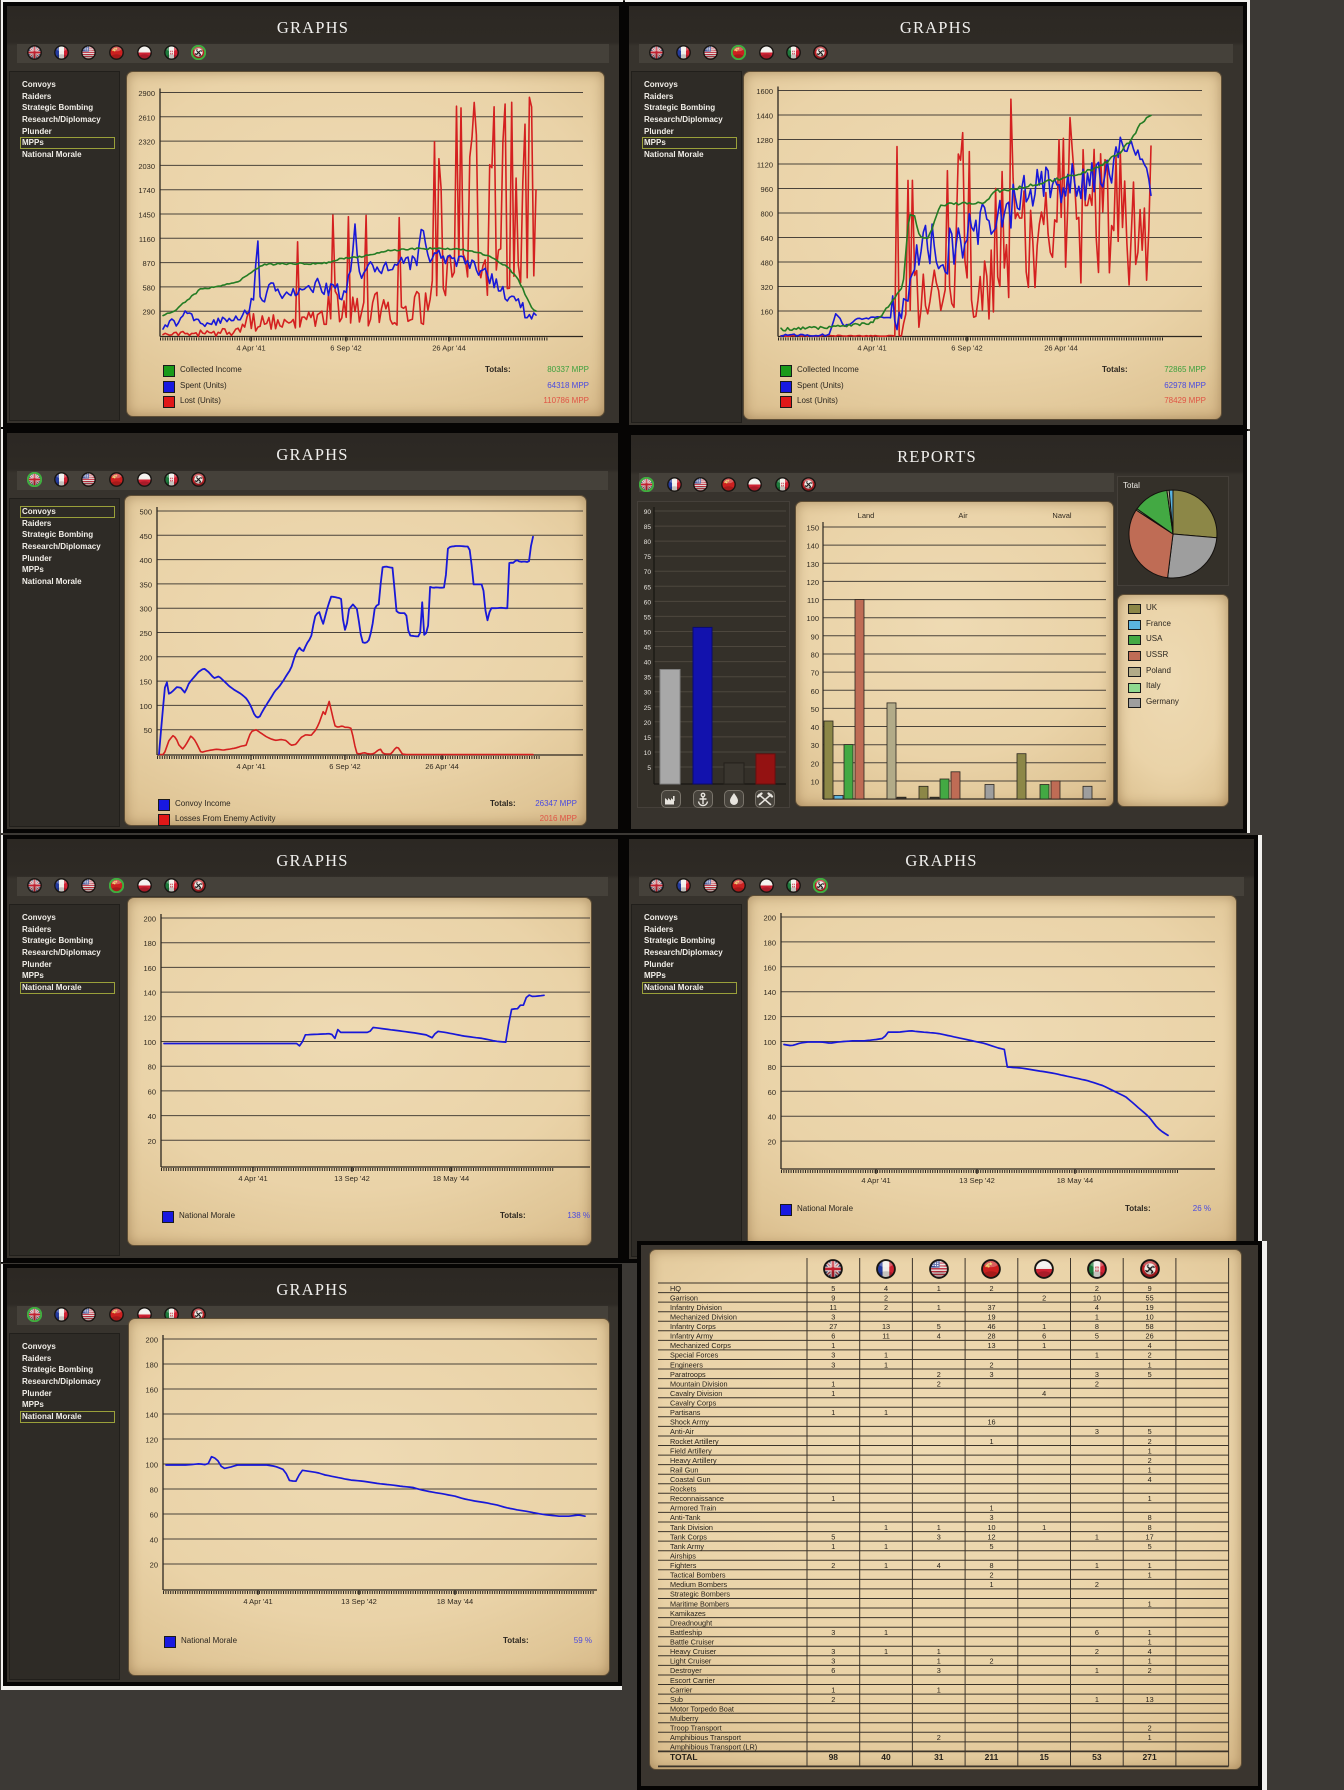 The image size is (1344, 1790). Describe the element at coordinates (682, 1431) in the screenshot. I see `svg-text: Anti-Air` at that location.